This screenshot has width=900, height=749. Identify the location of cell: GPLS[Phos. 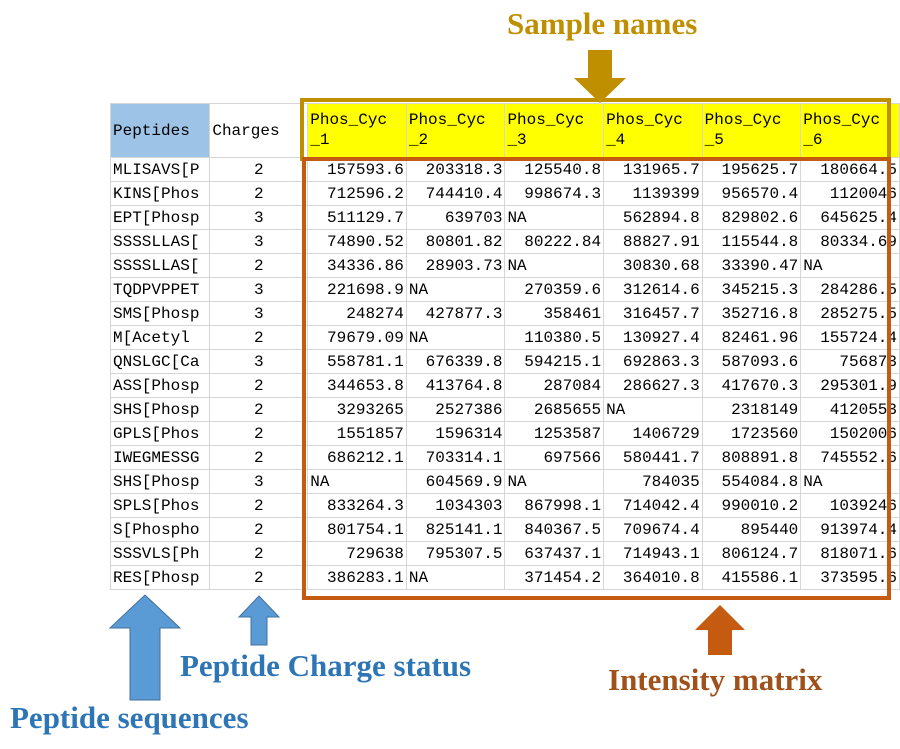
(160, 433).